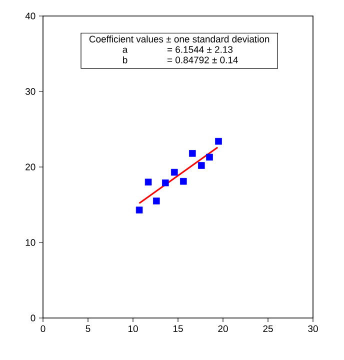 This screenshot has height=360, width=344. Describe the element at coordinates (43, 328) in the screenshot. I see `x-tick-label: 0` at that location.